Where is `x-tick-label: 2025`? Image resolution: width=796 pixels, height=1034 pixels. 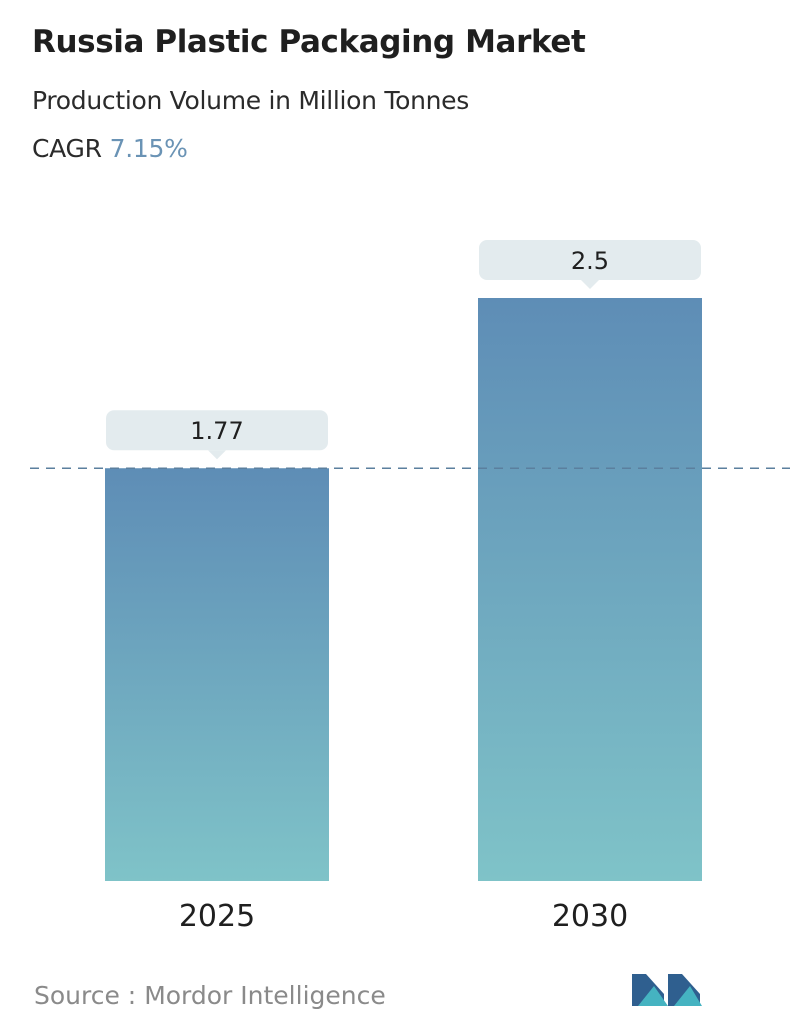 x-tick-label: 2025 is located at coordinates (217, 916).